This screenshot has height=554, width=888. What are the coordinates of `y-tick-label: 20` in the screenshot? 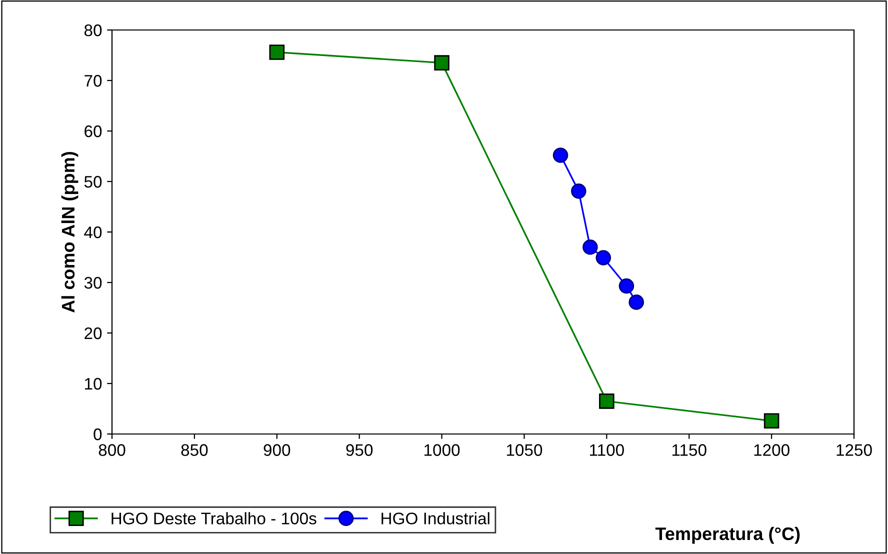 It's located at (93, 333).